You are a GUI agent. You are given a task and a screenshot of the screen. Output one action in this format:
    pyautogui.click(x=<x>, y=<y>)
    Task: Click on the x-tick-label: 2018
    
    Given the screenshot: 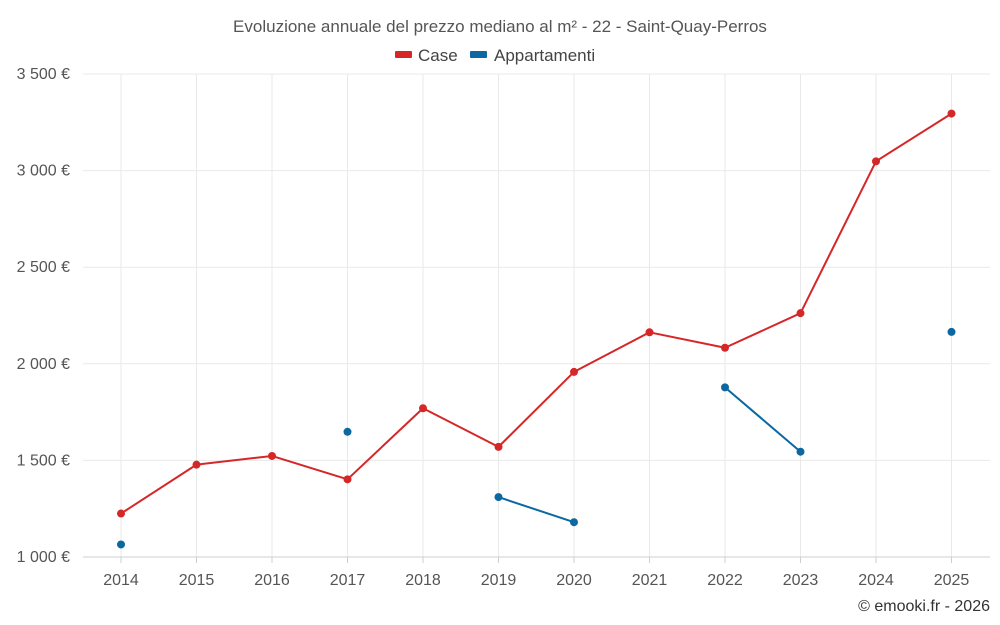 What is the action you would take?
    pyautogui.click(x=423, y=580)
    